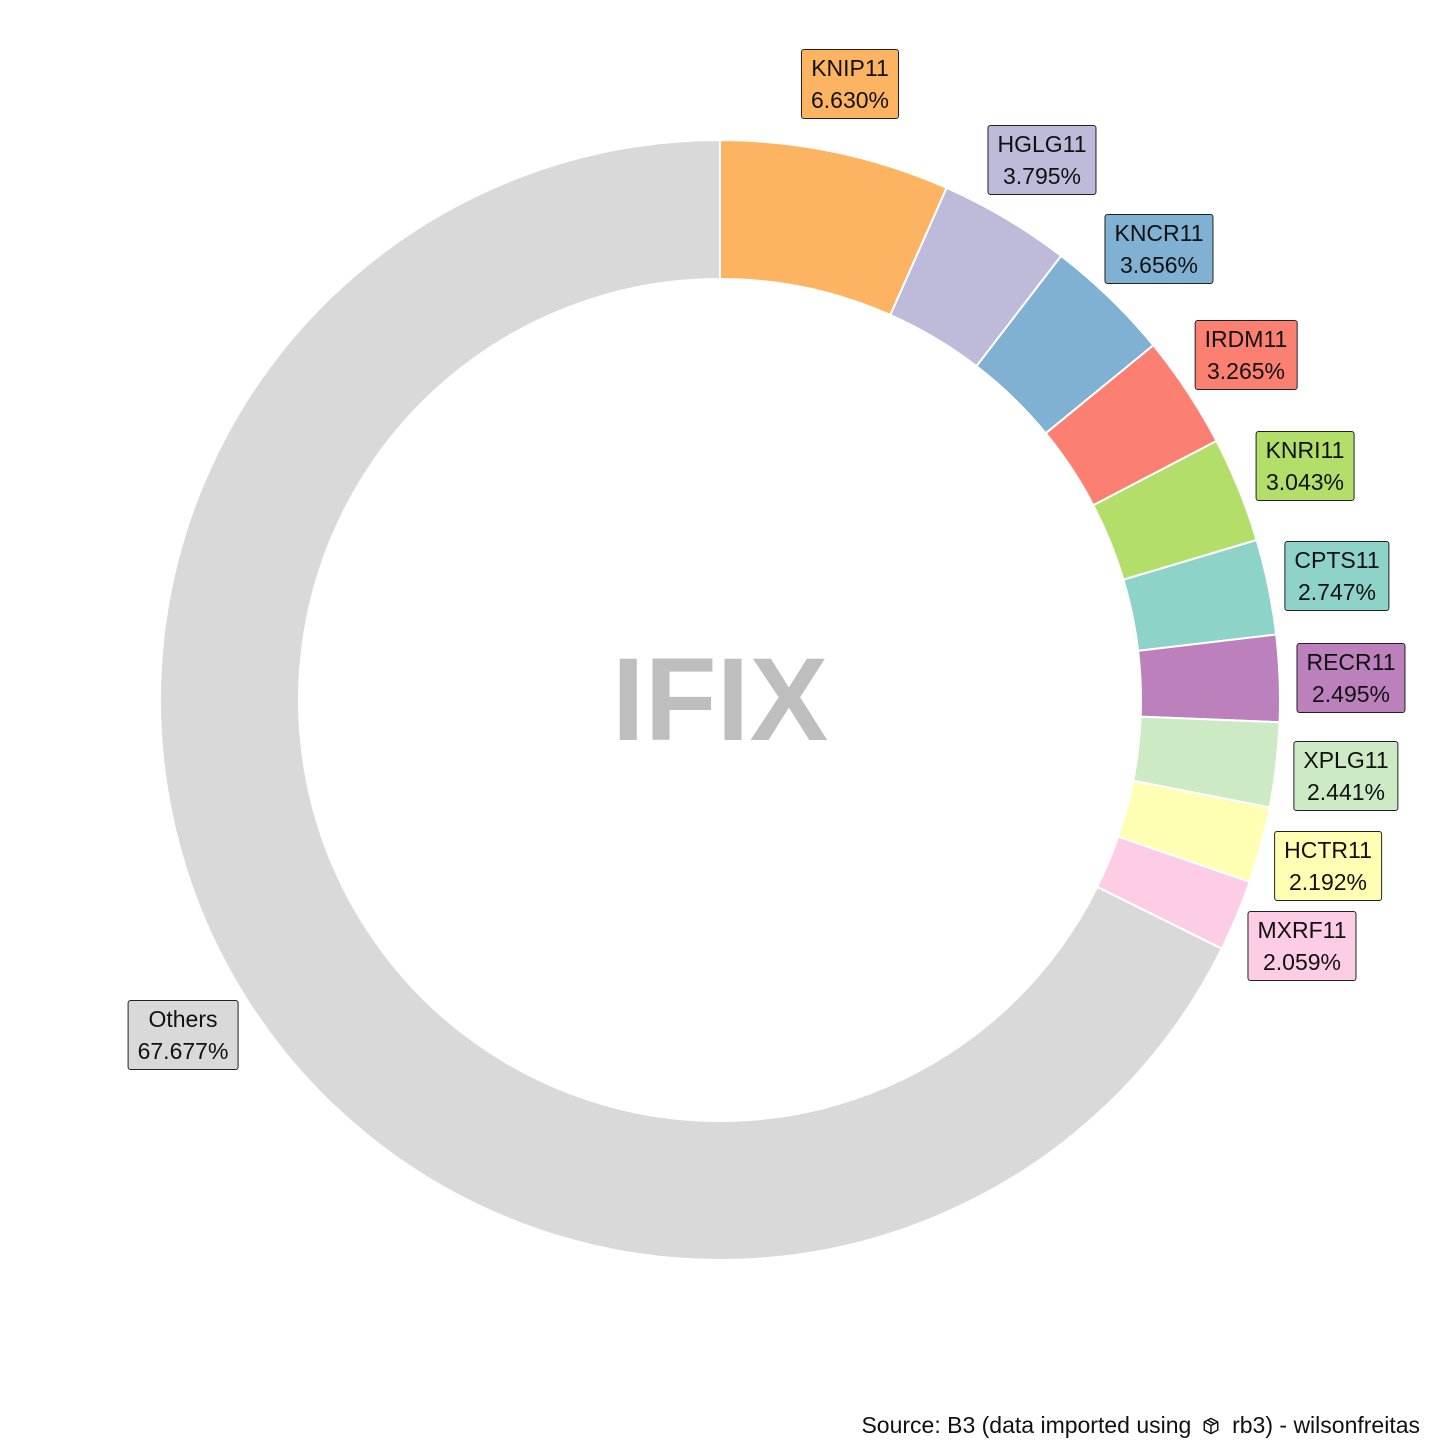  Describe the element at coordinates (1326, 1425) in the screenshot. I see `source-suffix: rb3) - wilsonfreitas` at that location.